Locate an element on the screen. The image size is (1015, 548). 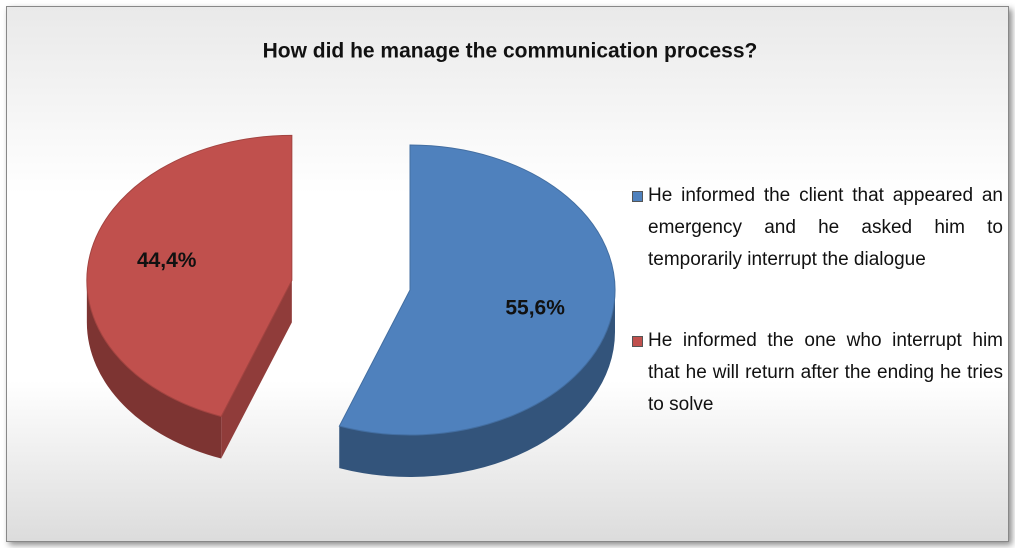
data-label: 44,4% is located at coordinates (167, 260).